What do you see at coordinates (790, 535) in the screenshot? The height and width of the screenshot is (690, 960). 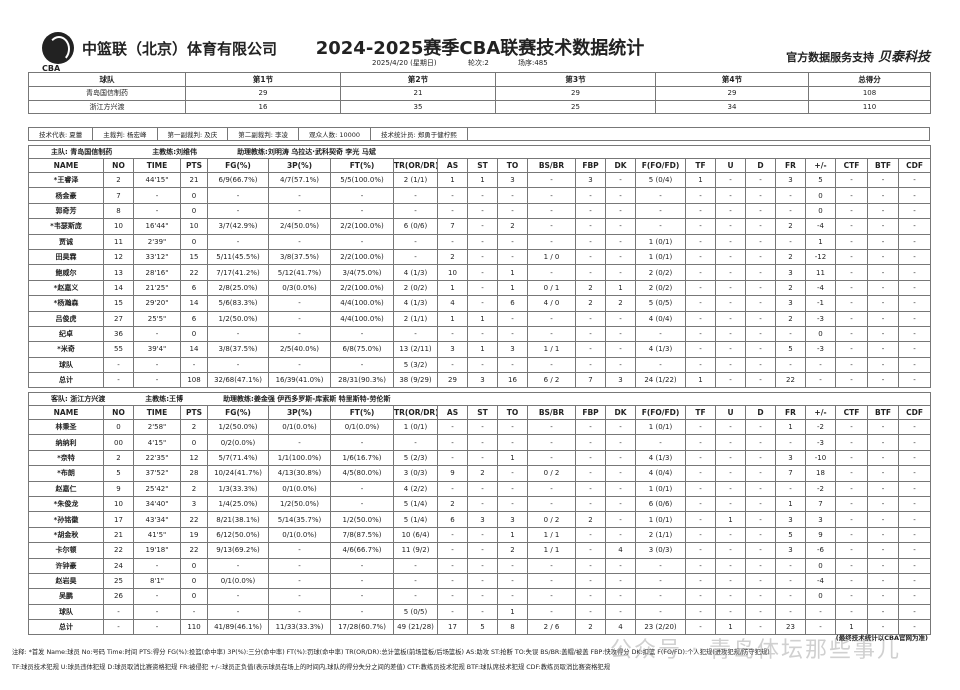 I see `stat-cell: 5` at bounding box center [790, 535].